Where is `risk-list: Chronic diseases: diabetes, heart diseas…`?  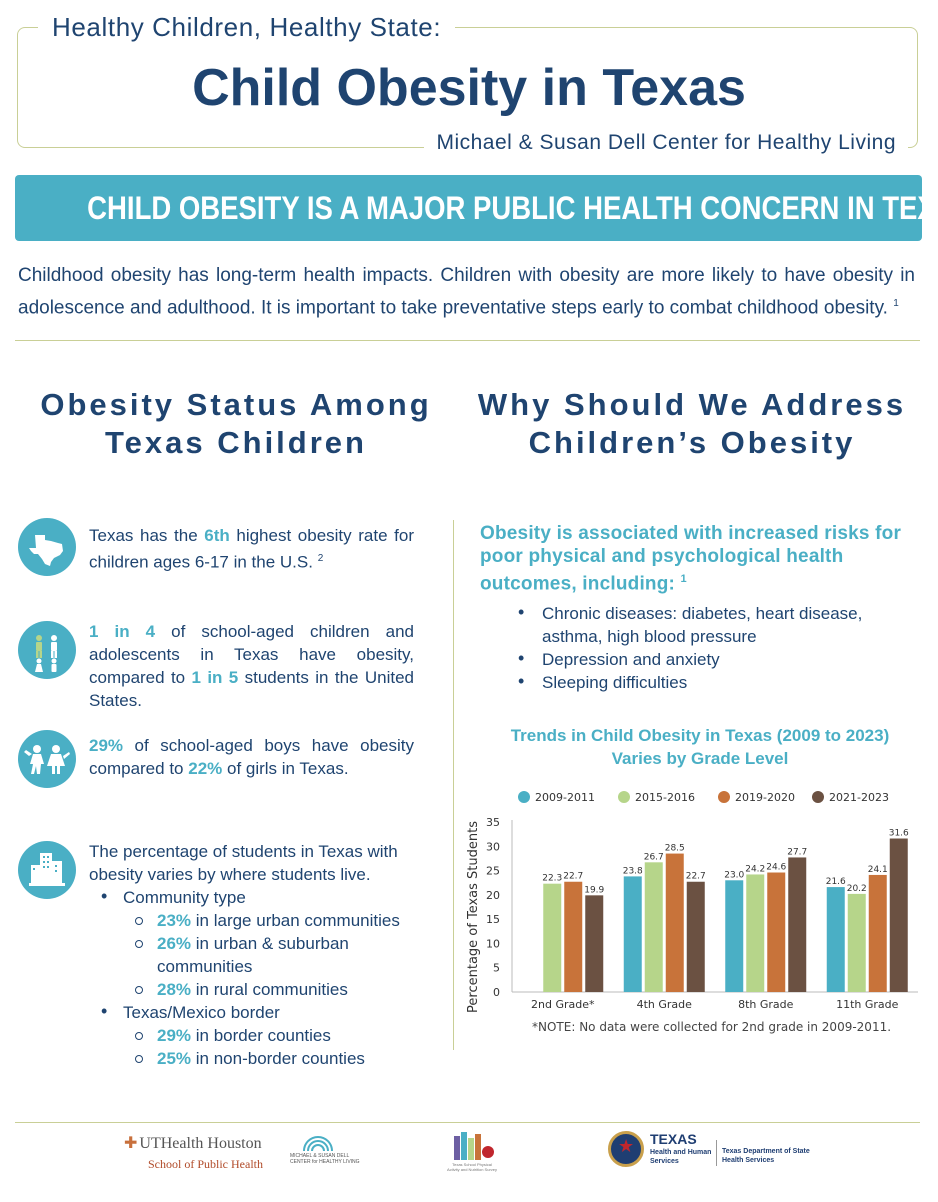 risk-list: Chronic diseases: diabetes, heart diseas… is located at coordinates (715, 647).